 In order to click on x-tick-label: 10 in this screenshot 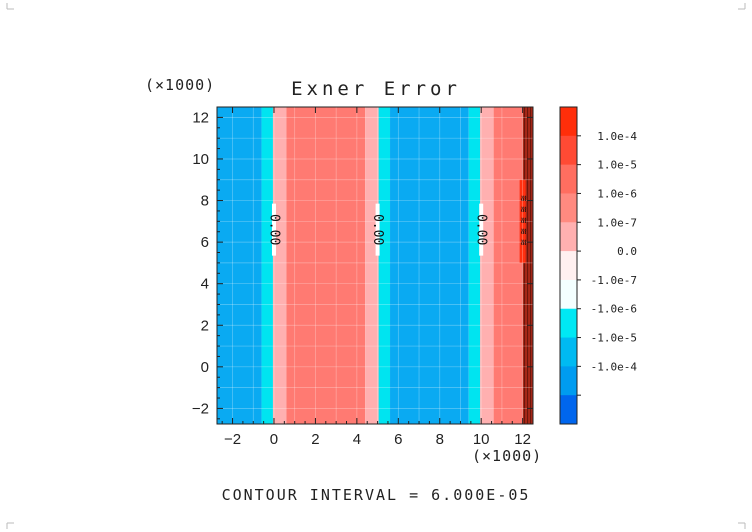, I will do `click(481, 439)`.